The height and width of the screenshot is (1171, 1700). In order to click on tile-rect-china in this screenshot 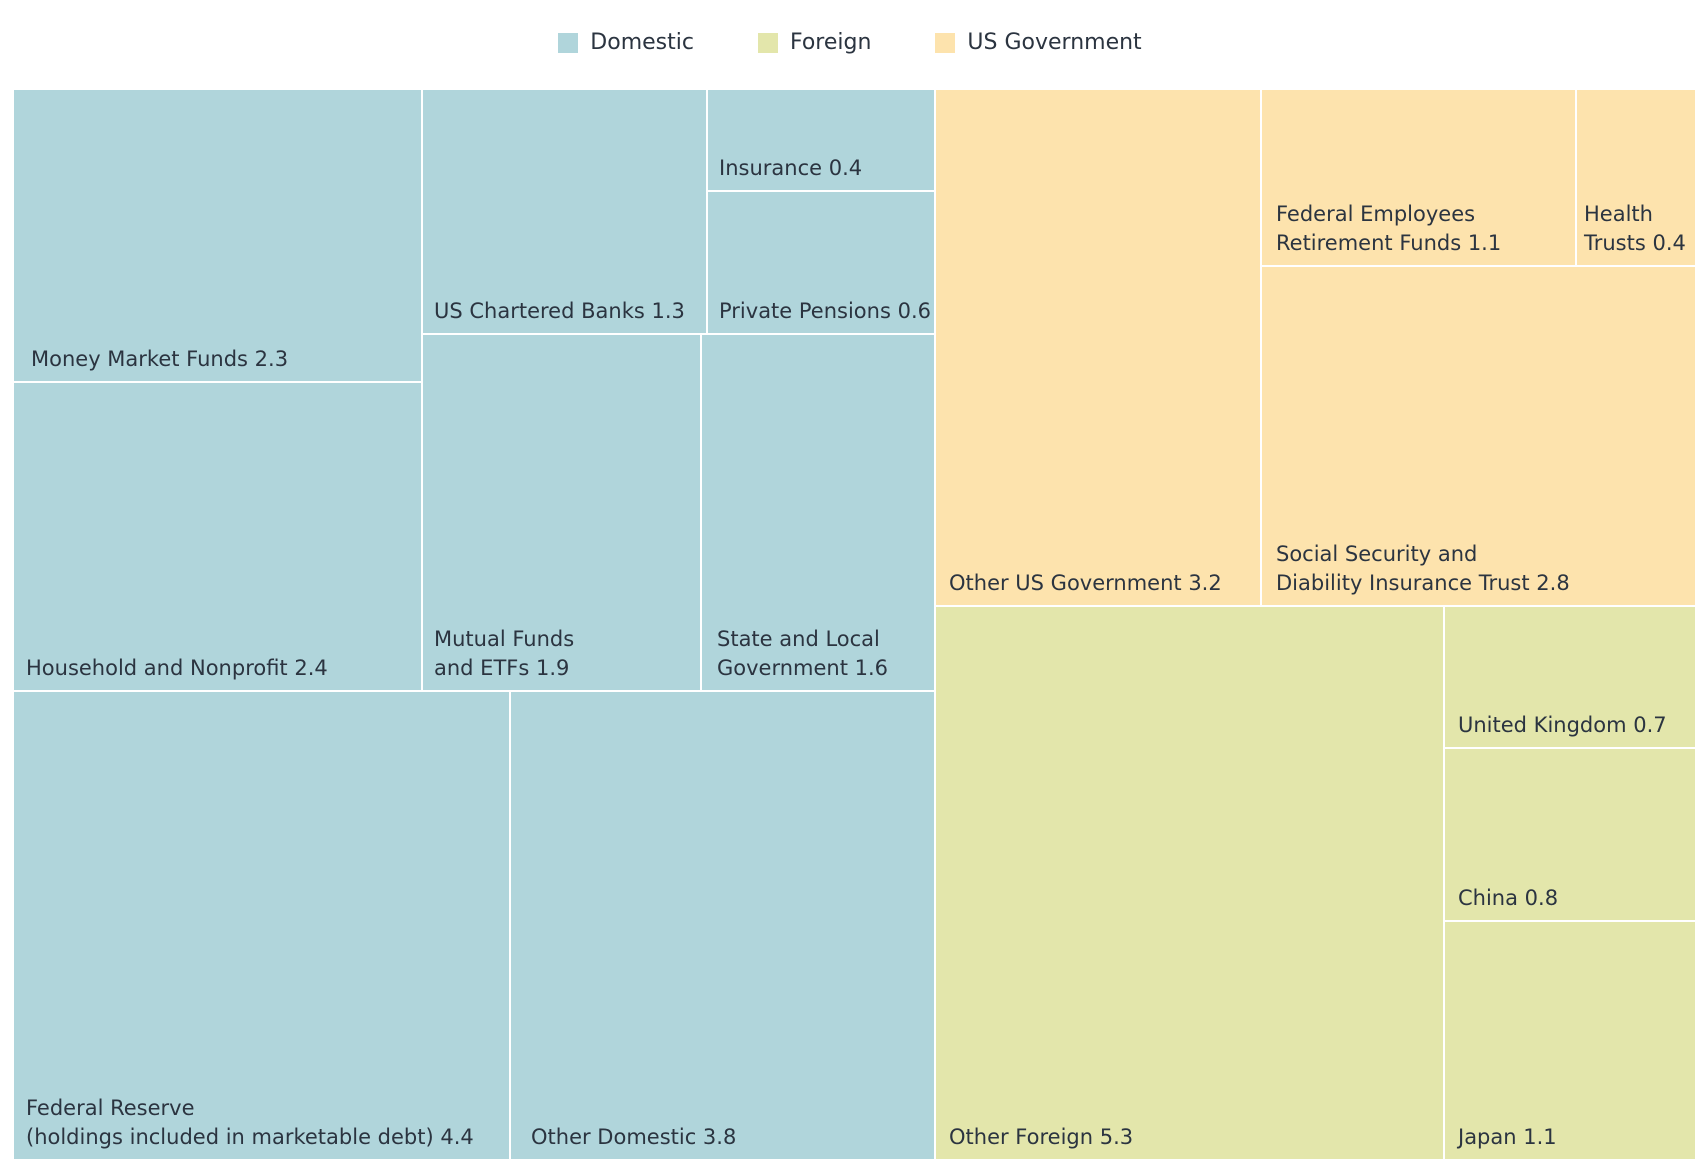, I will do `click(1570, 834)`.